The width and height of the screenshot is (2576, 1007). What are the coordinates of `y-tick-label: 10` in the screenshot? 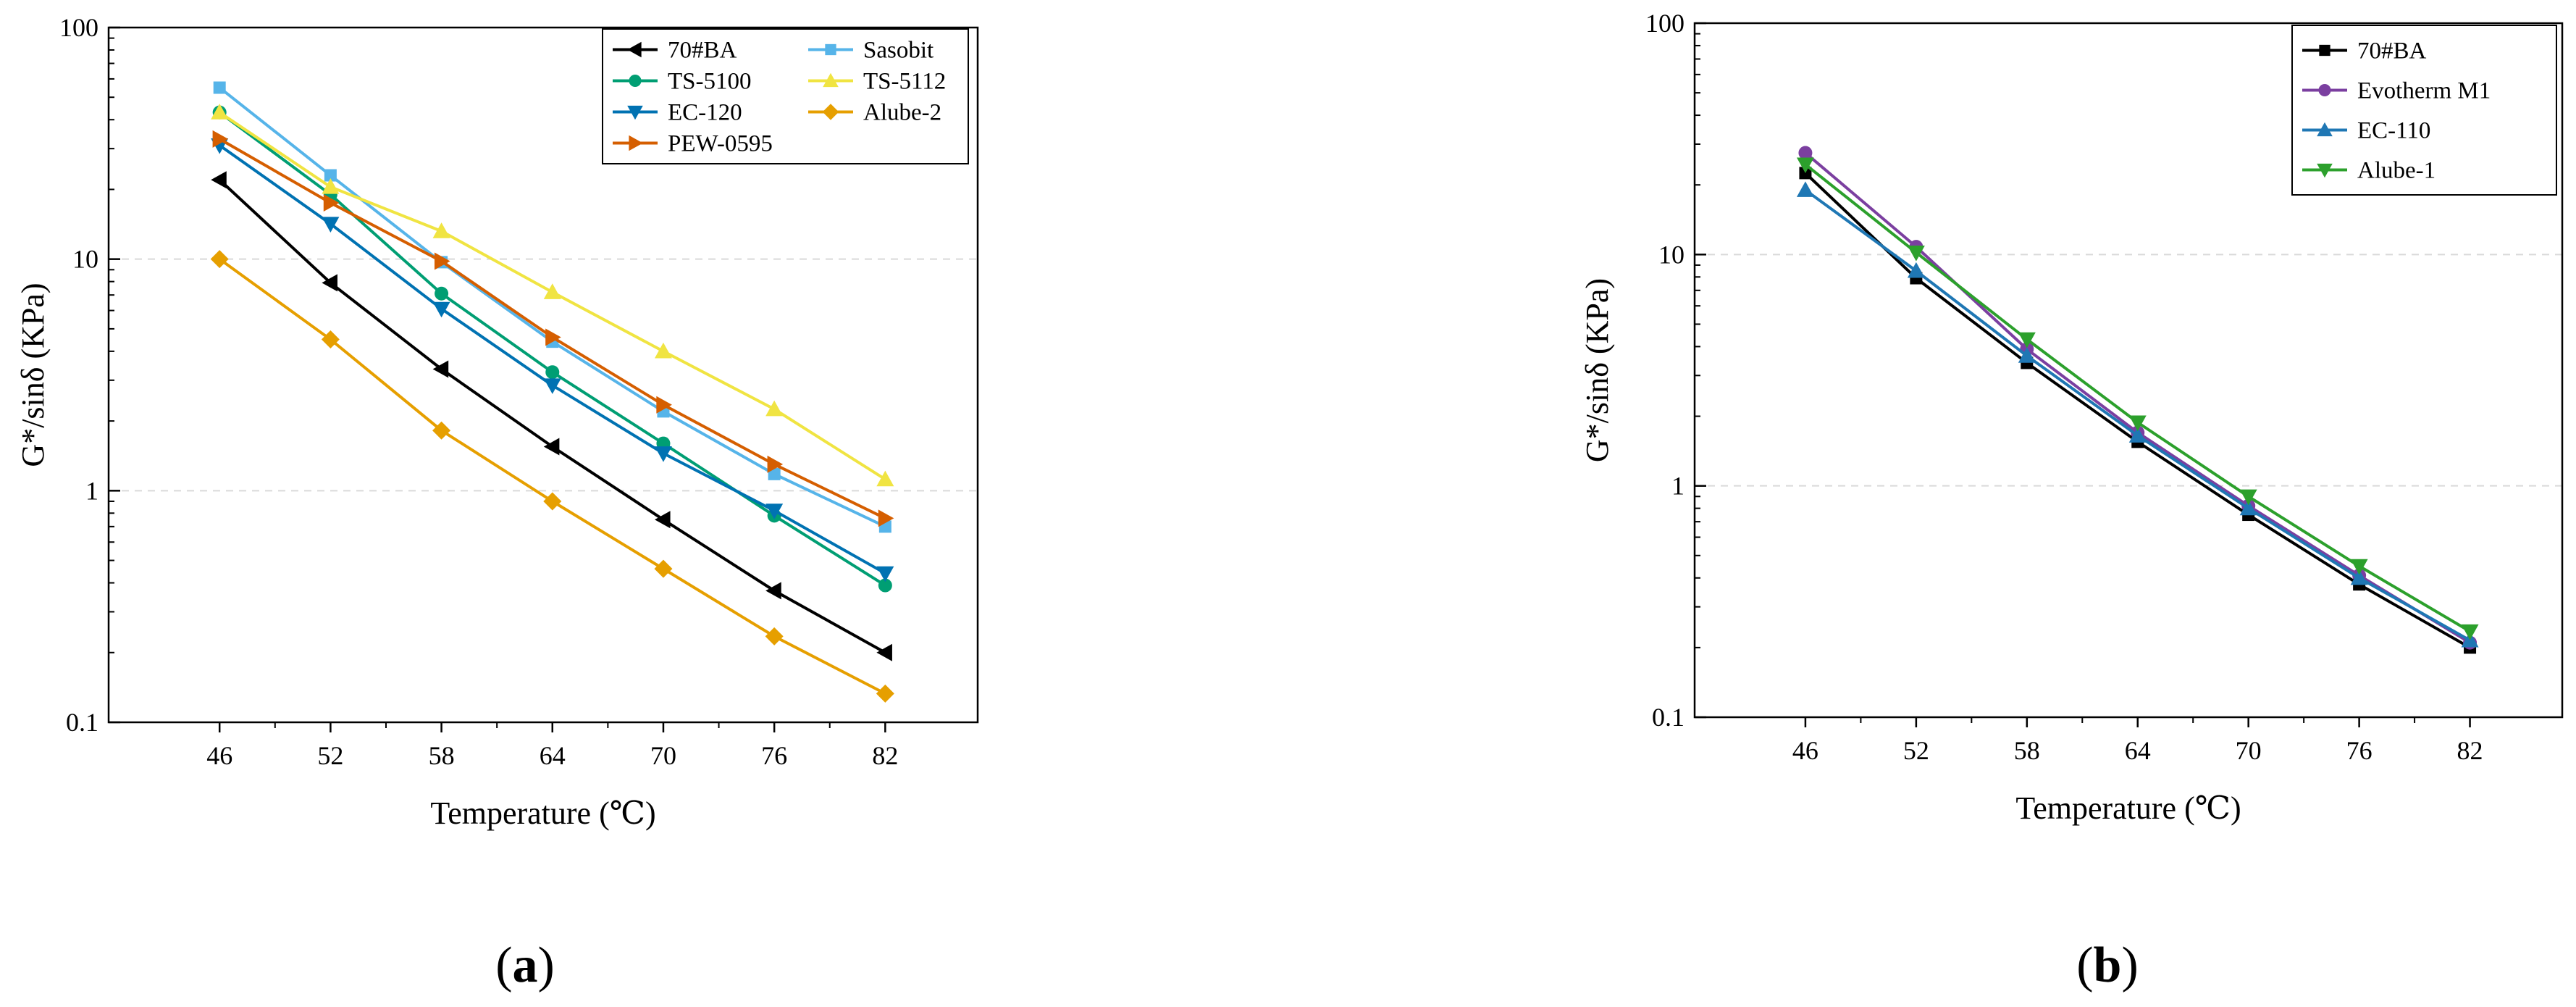 It's located at (85, 259).